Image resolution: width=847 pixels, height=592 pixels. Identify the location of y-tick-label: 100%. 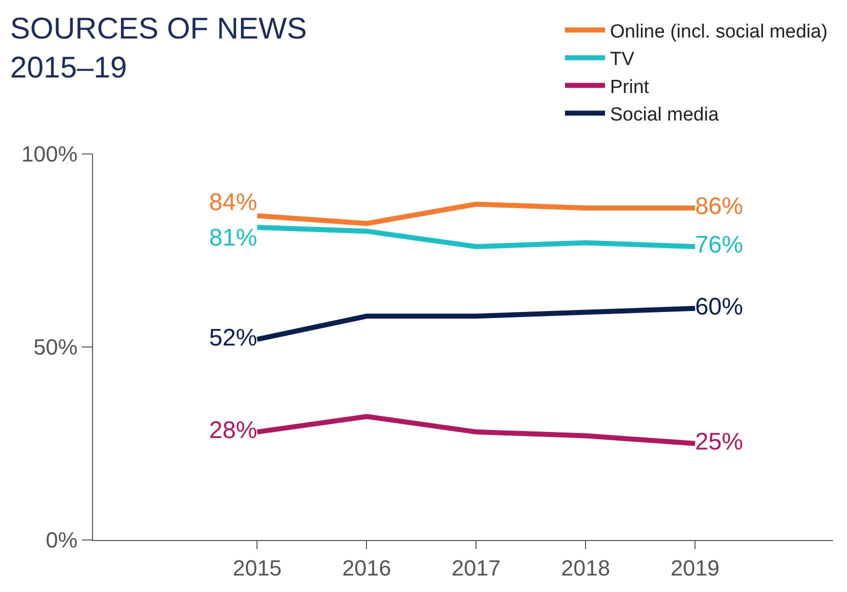
(49, 154).